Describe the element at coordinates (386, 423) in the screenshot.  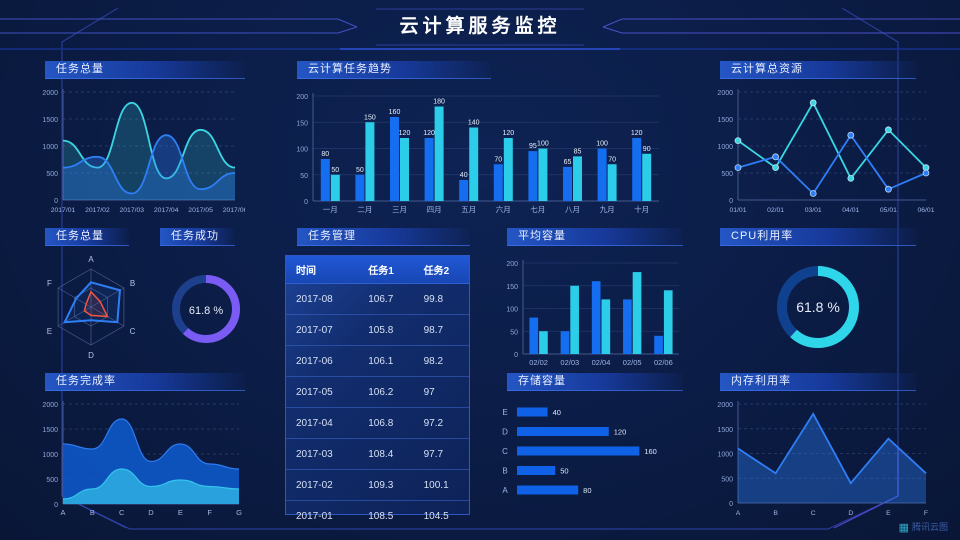
I see `table-cell: 106.8` at that location.